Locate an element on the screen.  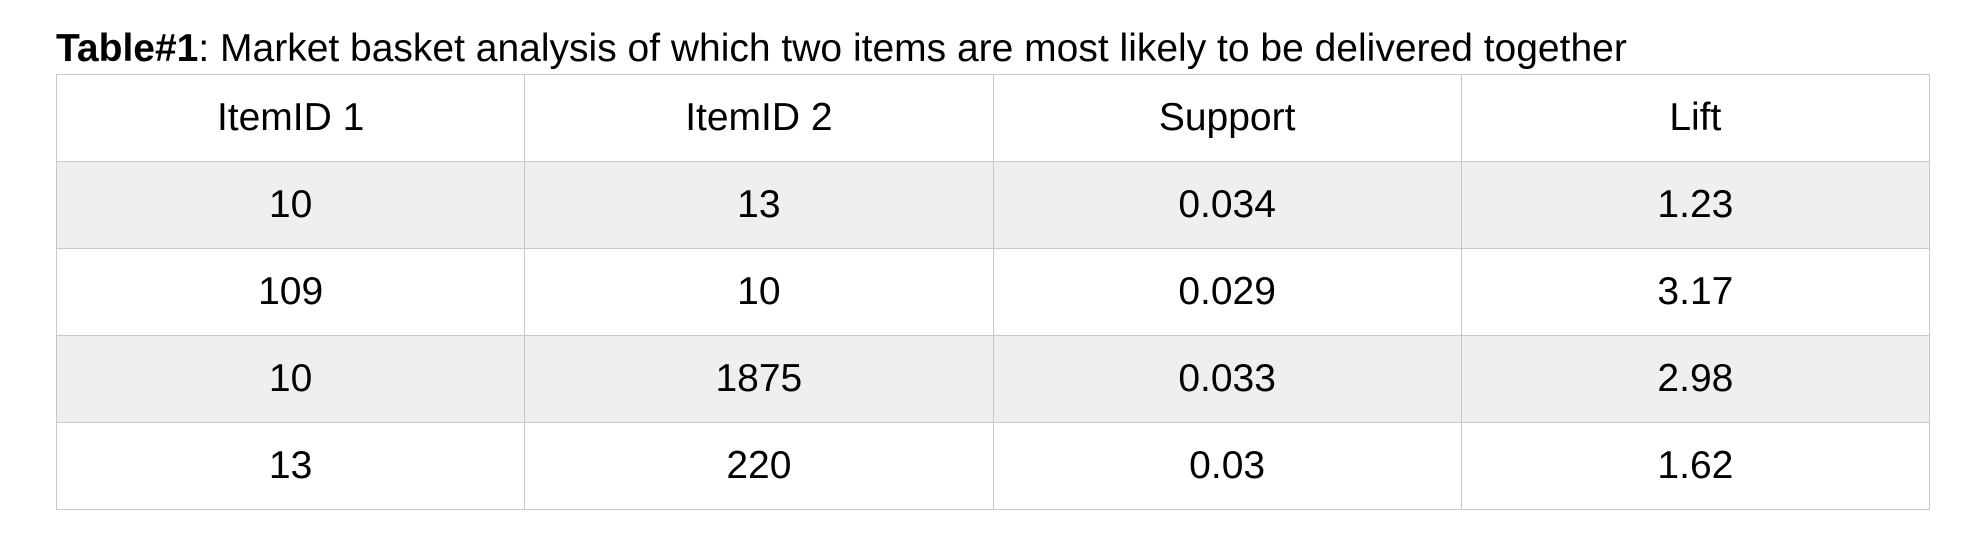
cell-support: 0.033 is located at coordinates (1227, 379).